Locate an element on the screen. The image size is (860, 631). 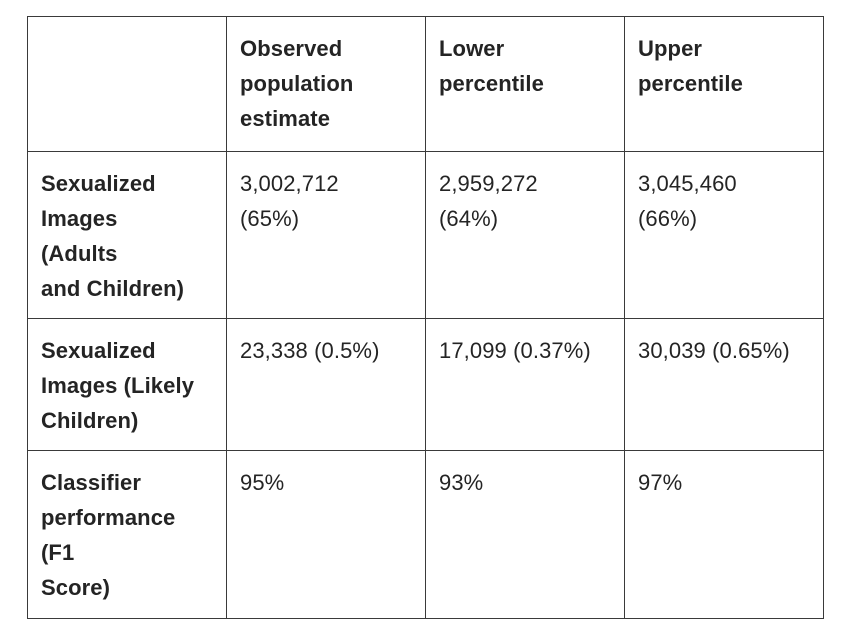
cell-classifier-upper: 97% is located at coordinates (724, 534).